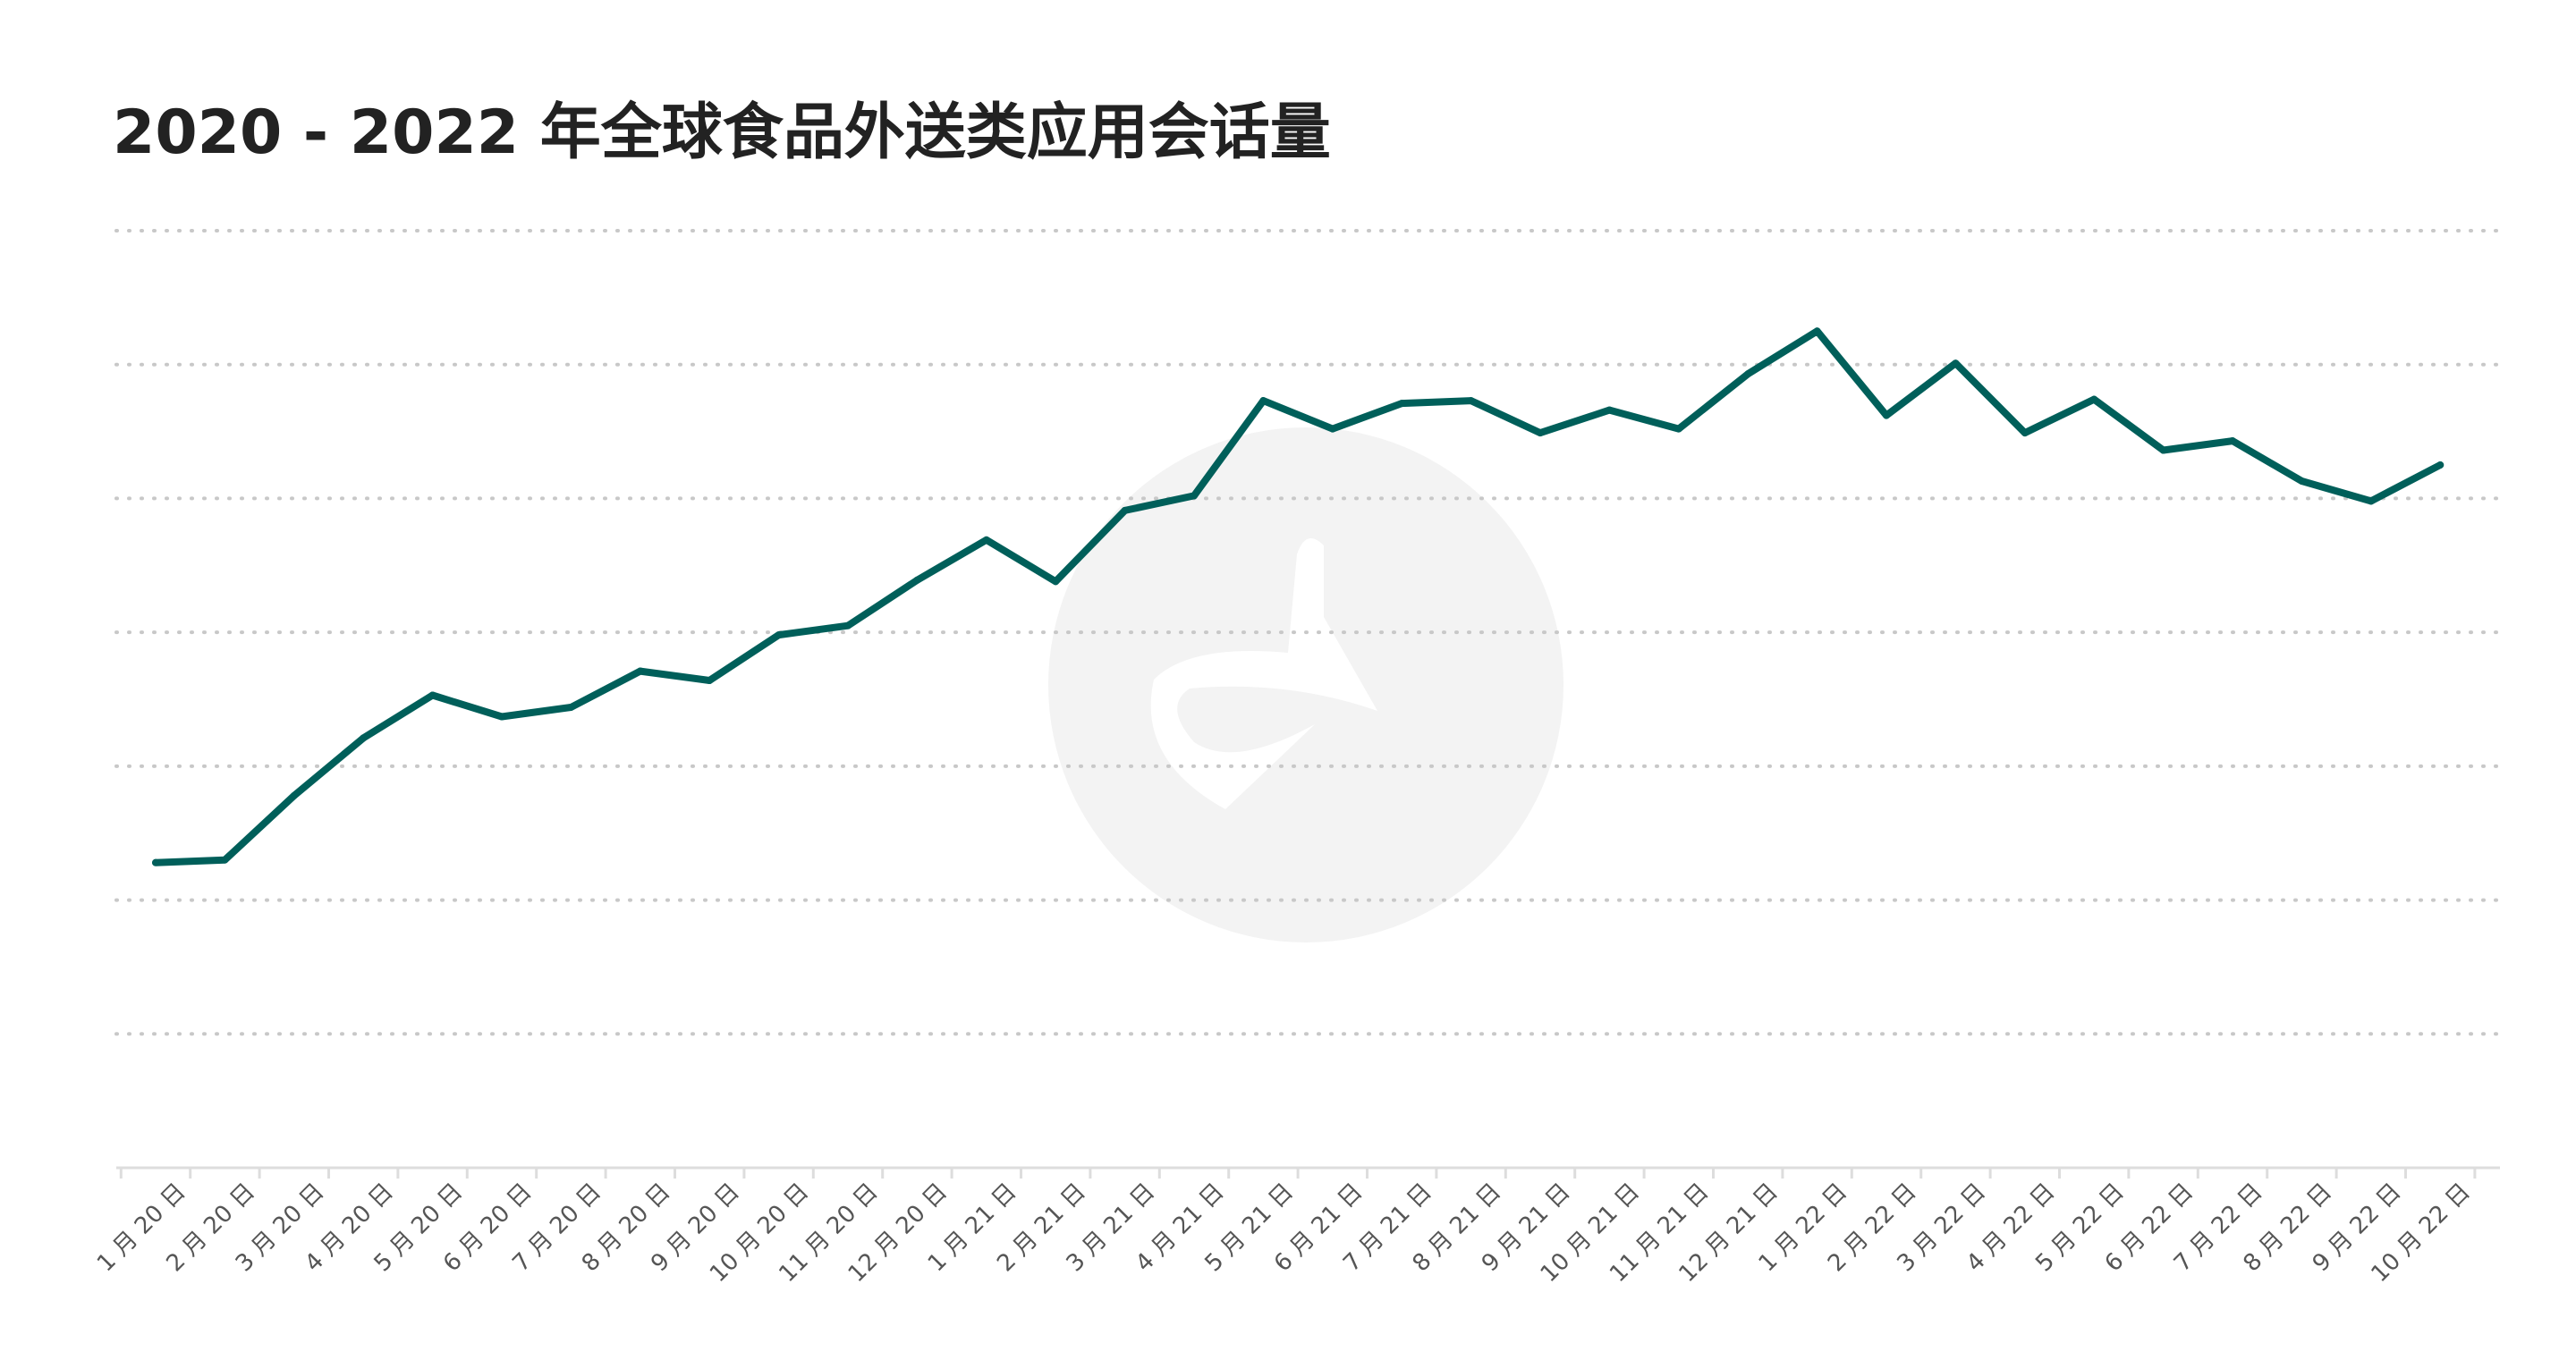 The height and width of the screenshot is (1352, 2576). Describe the element at coordinates (1263, 673) in the screenshot. I see `watermark-glyph` at that location.